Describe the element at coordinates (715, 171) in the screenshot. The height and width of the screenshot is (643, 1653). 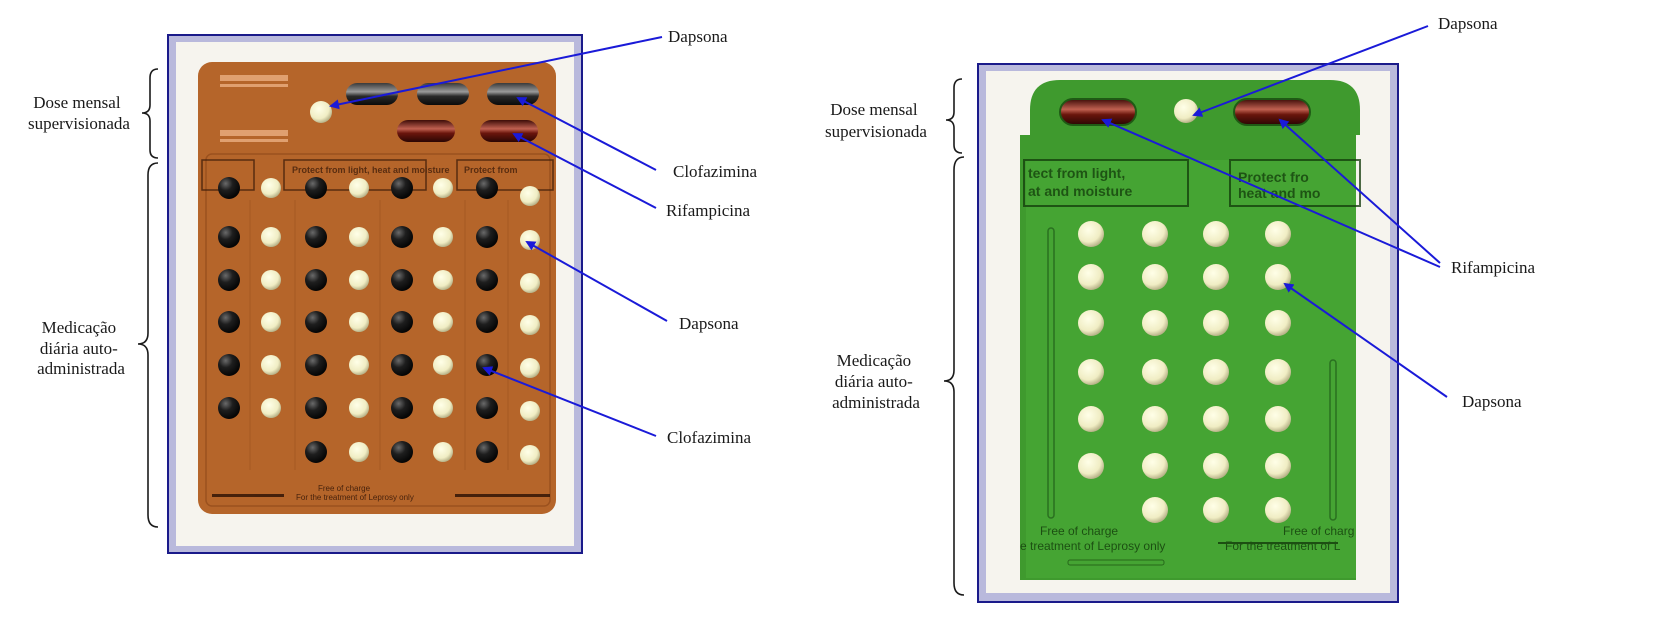
I see `callout-clofazimina-top: Clofazimina` at that location.